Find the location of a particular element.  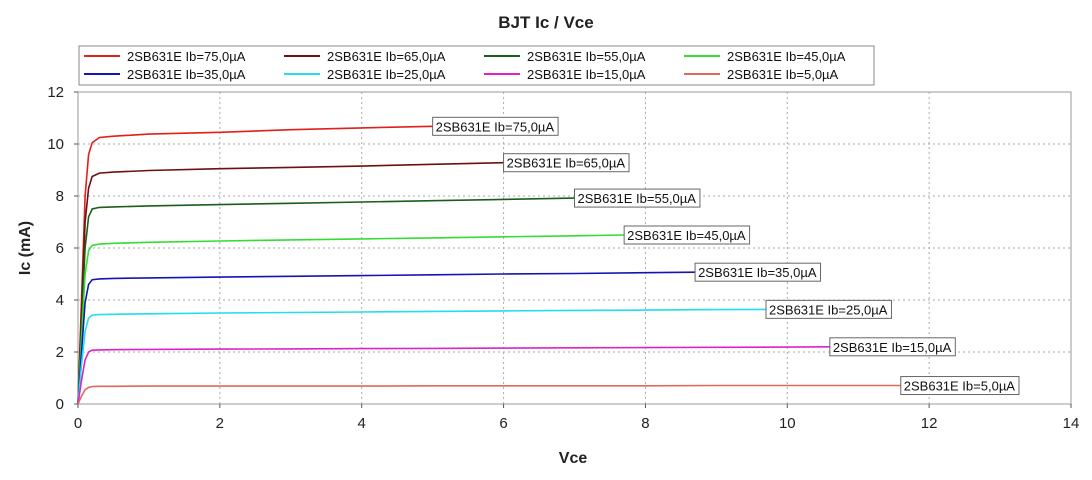

x-tick-label: 4 is located at coordinates (362, 423).